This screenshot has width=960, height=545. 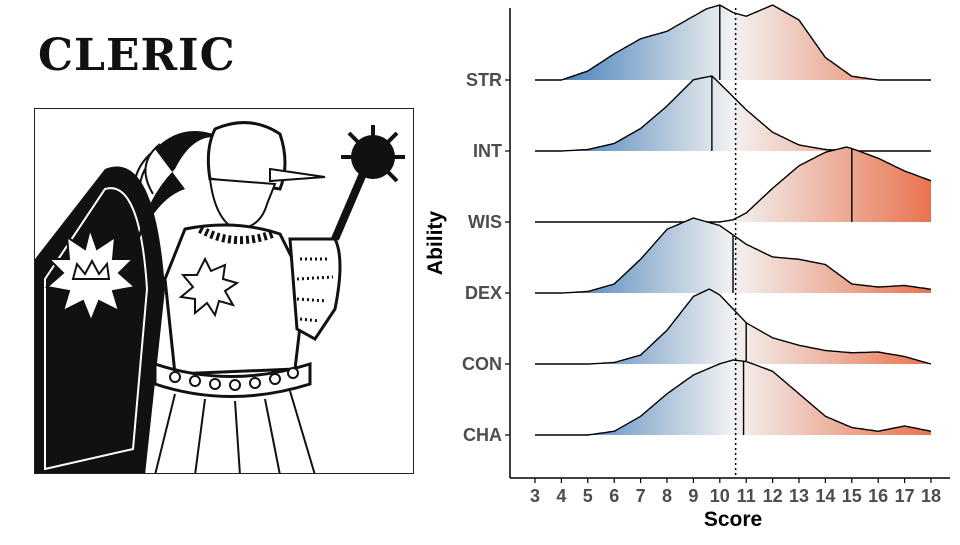 I want to click on x-tick-label-11: 11, so click(x=746, y=496).